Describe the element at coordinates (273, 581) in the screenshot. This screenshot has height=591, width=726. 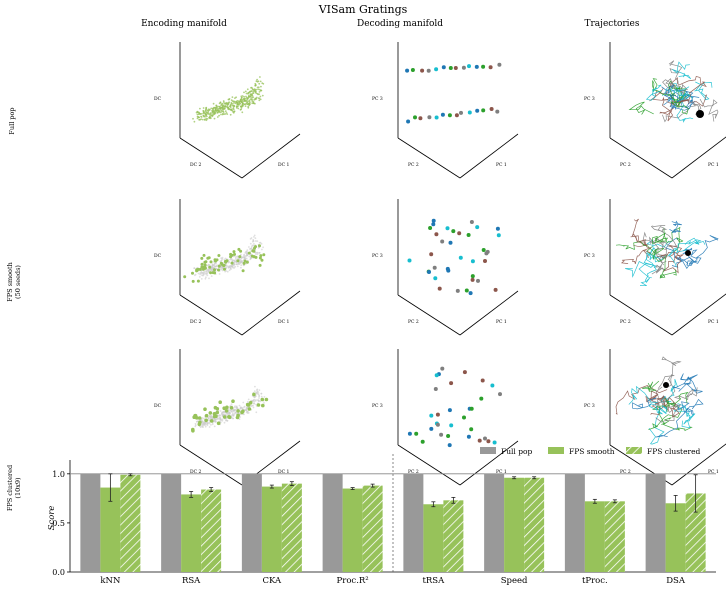
I see `x-tick-label: CKA` at that location.